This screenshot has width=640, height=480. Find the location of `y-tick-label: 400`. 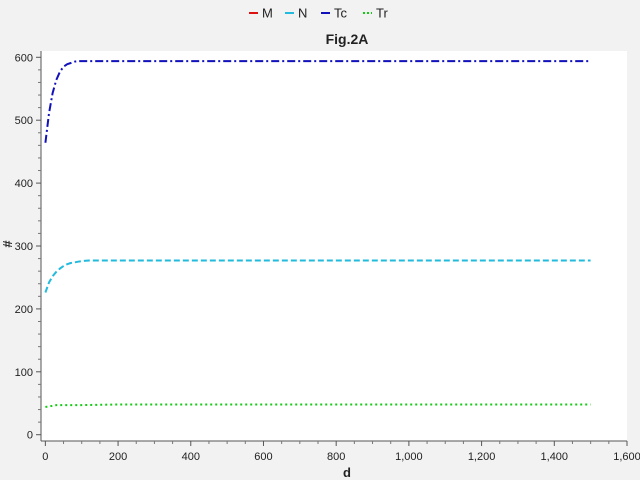

y-tick-label: 400 is located at coordinates (24, 184).